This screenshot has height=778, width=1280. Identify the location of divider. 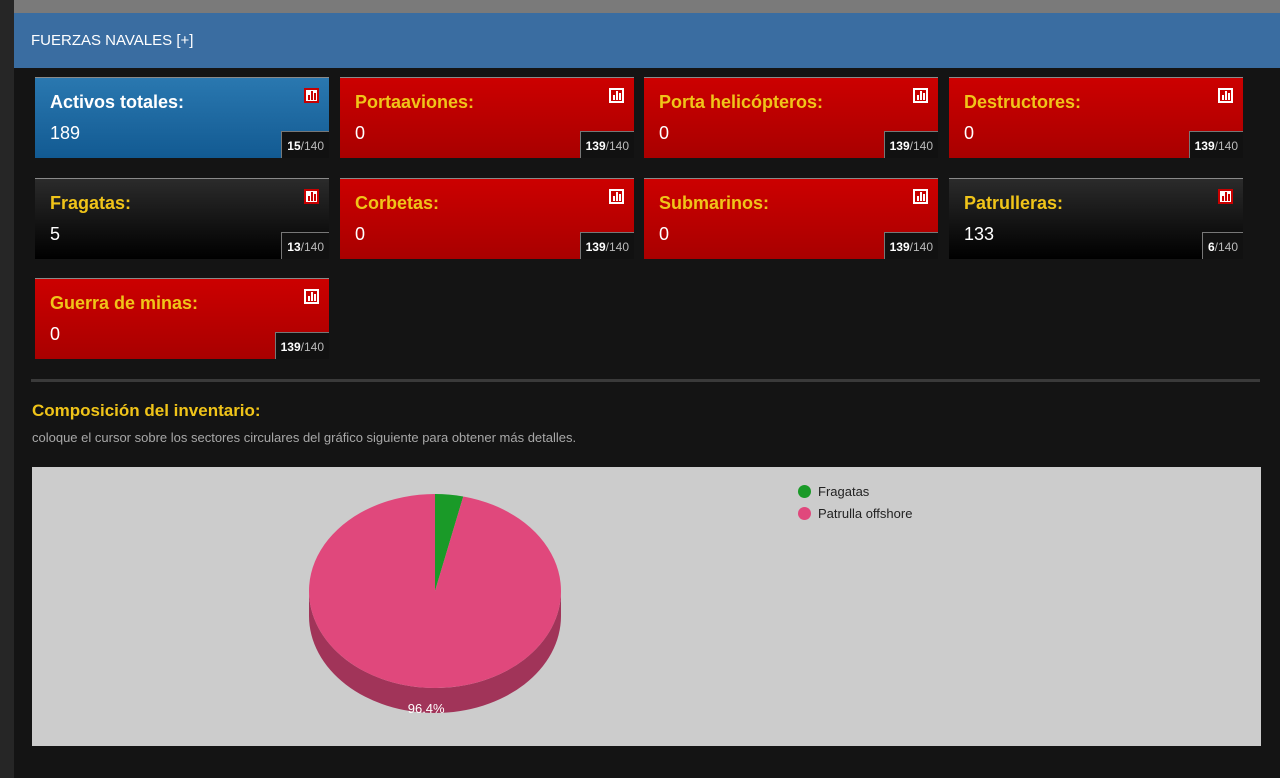
(645, 380).